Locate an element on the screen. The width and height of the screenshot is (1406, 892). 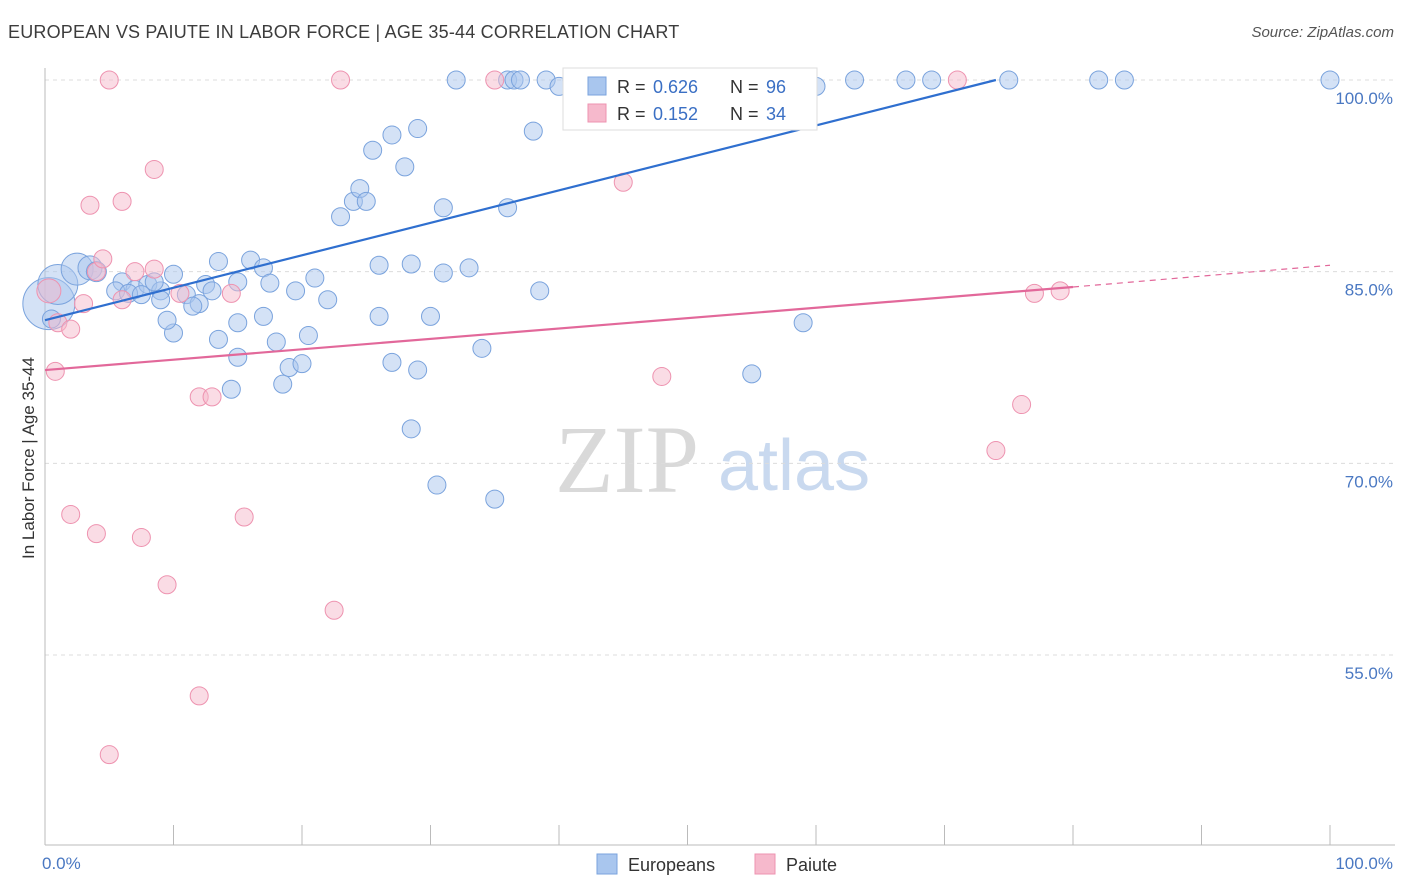
stats-r-label-paiute: R = is located at coordinates (631, 114).